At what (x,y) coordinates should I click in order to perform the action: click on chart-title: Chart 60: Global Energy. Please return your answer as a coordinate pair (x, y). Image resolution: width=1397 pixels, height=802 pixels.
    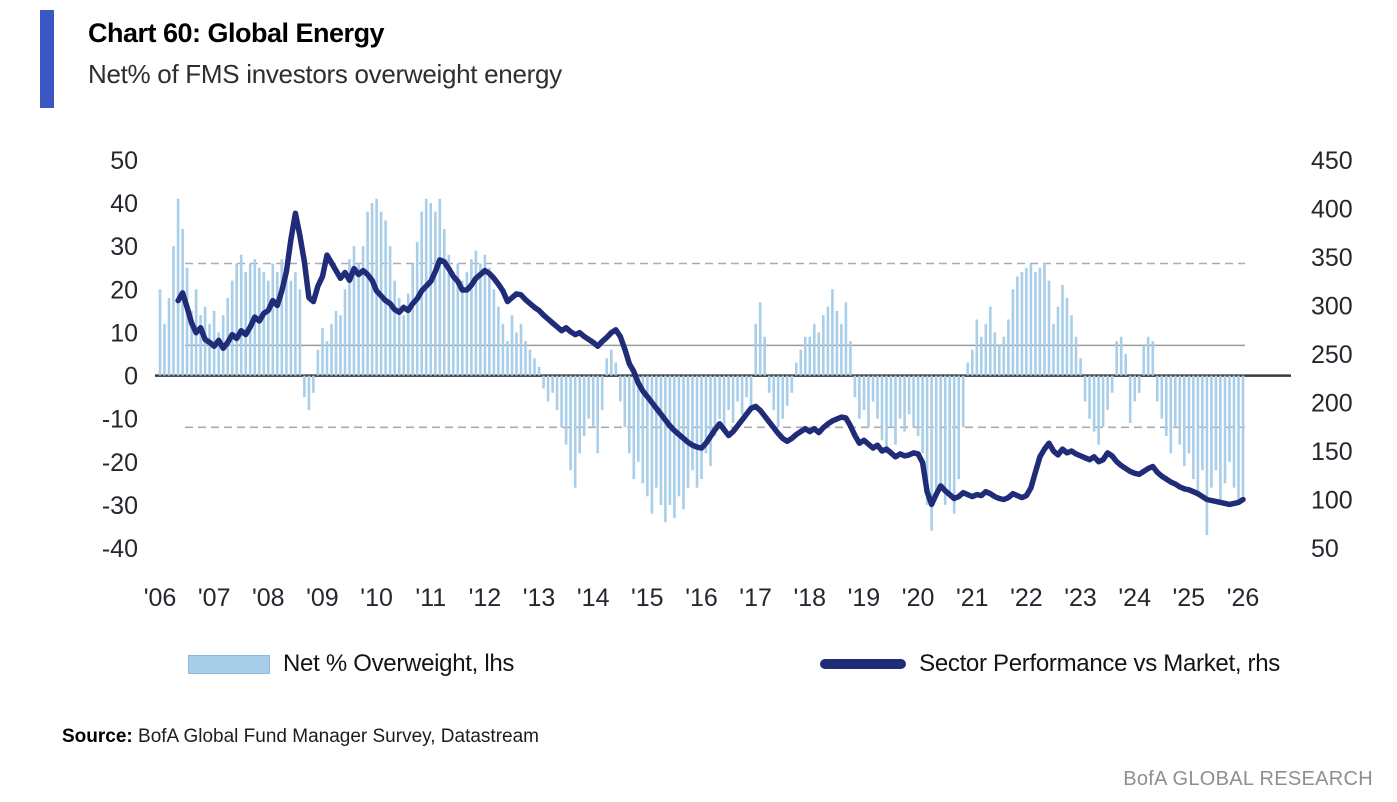
    Looking at the image, I should click on (236, 33).